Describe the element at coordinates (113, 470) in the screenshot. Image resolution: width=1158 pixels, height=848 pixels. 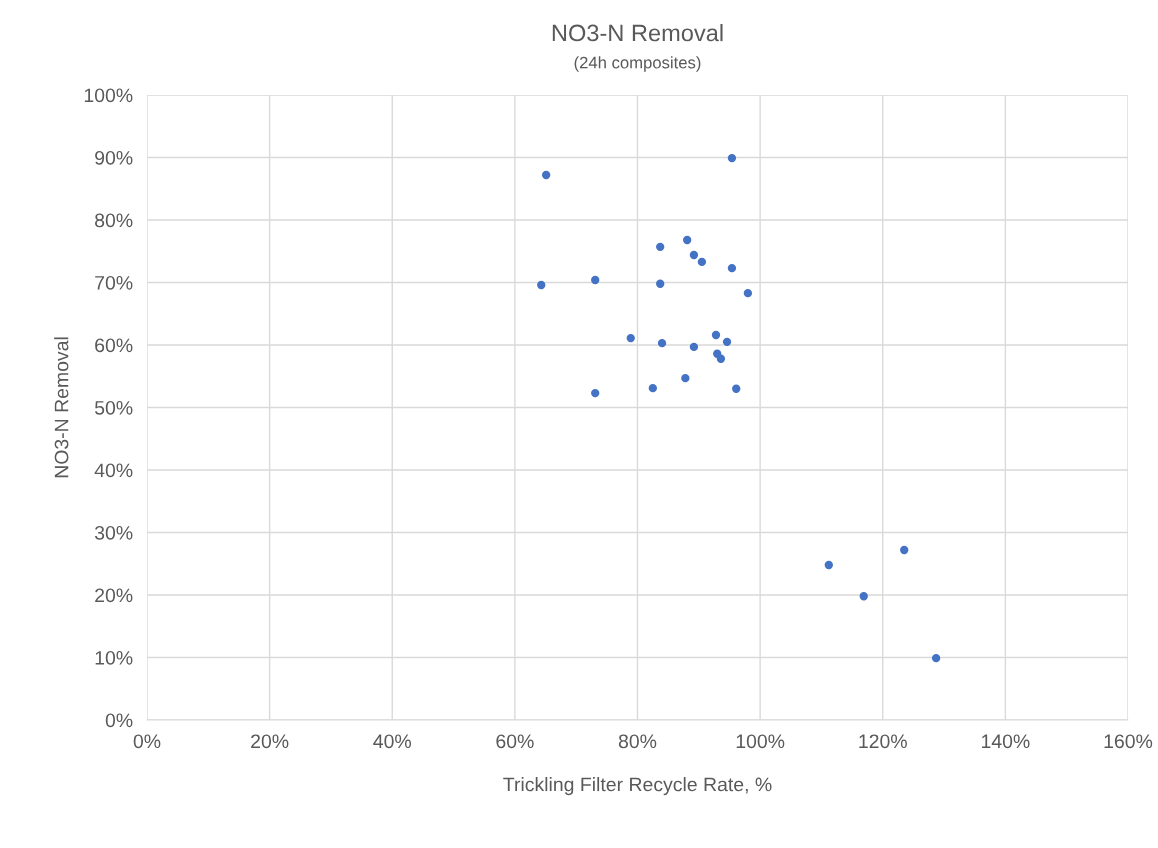
I see `y-tick-label: 40%` at that location.